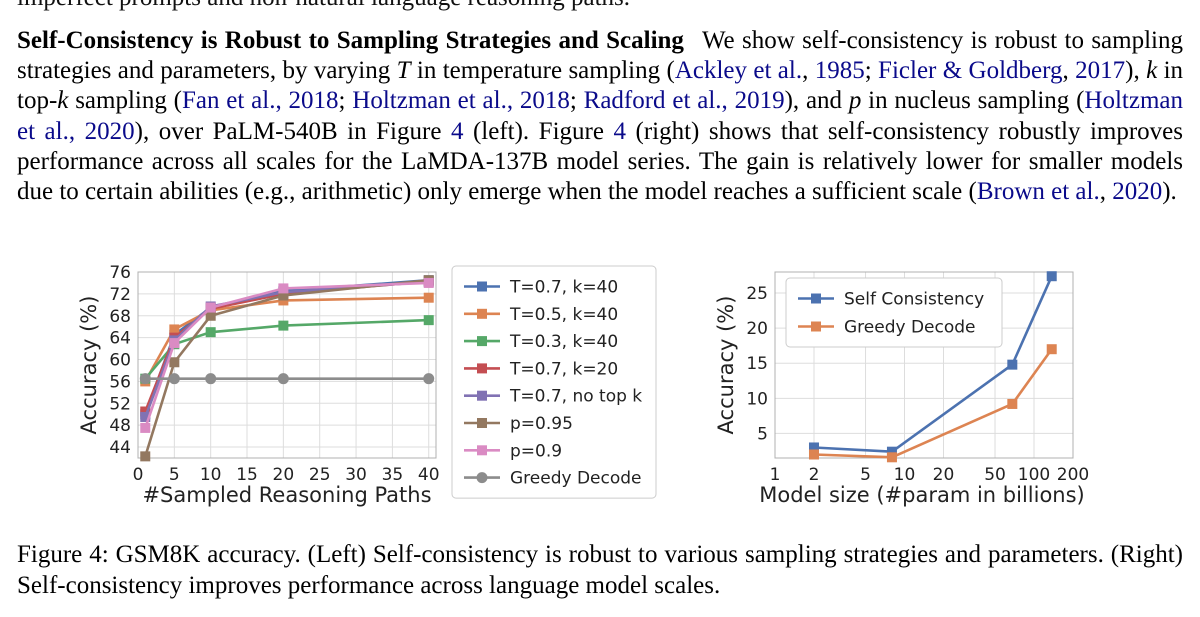  Describe the element at coordinates (120, 317) in the screenshot. I see `y-tick-label: 68` at that location.